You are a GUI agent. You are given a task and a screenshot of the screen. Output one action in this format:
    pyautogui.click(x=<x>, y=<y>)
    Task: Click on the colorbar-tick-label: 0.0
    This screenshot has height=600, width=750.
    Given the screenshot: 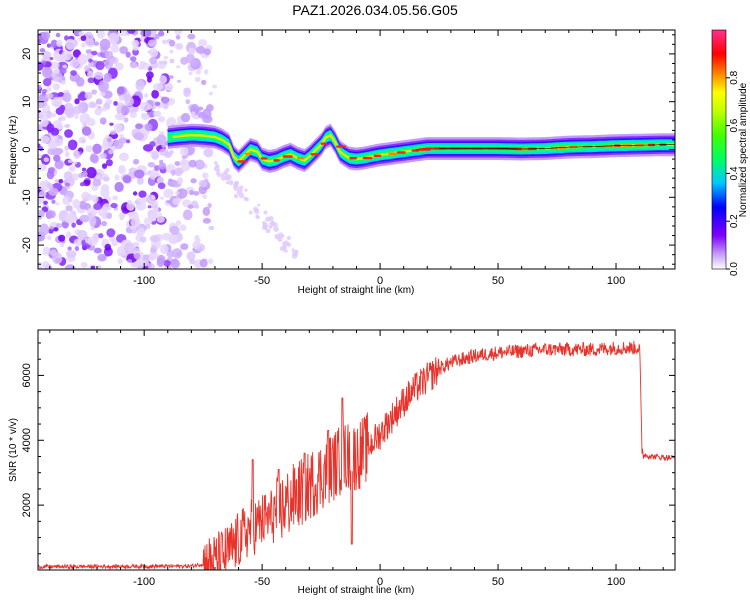 What is the action you would take?
    pyautogui.click(x=734, y=269)
    